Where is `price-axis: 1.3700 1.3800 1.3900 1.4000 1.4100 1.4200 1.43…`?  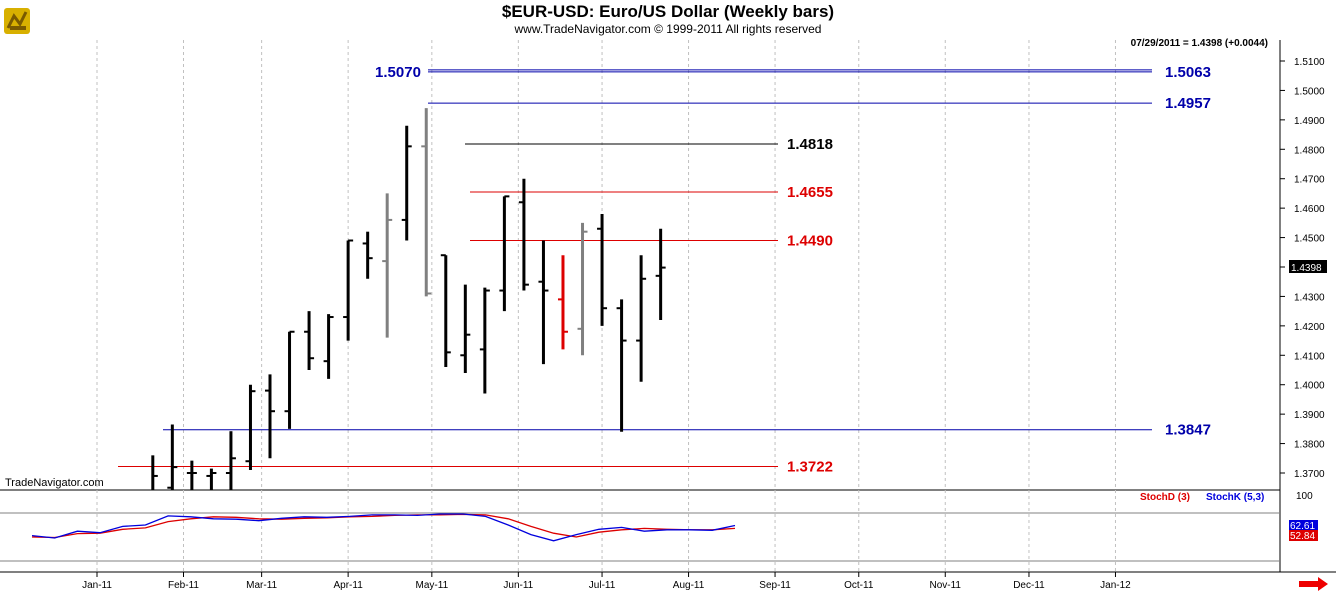
price-axis: 1.3700 1.3800 1.3900 1.4000 1.4100 1.4200 1.43… is located at coordinates (1302, 268).